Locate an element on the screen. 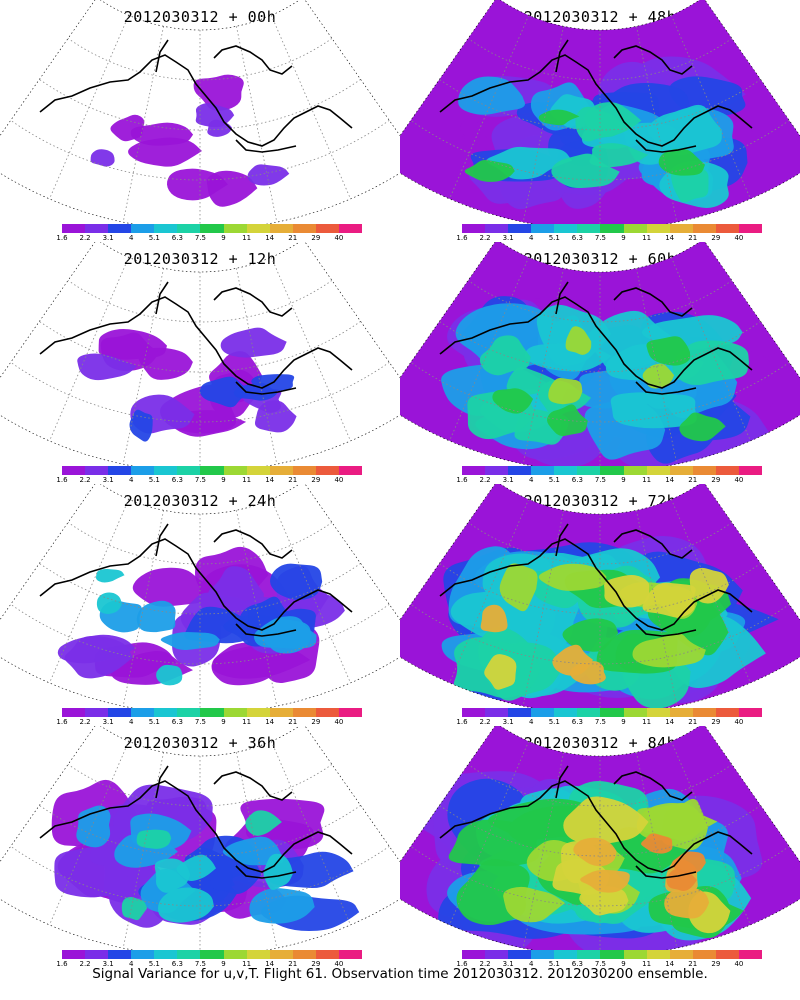  panel-title: 2012030312 + 60h is located at coordinates (600, 259).